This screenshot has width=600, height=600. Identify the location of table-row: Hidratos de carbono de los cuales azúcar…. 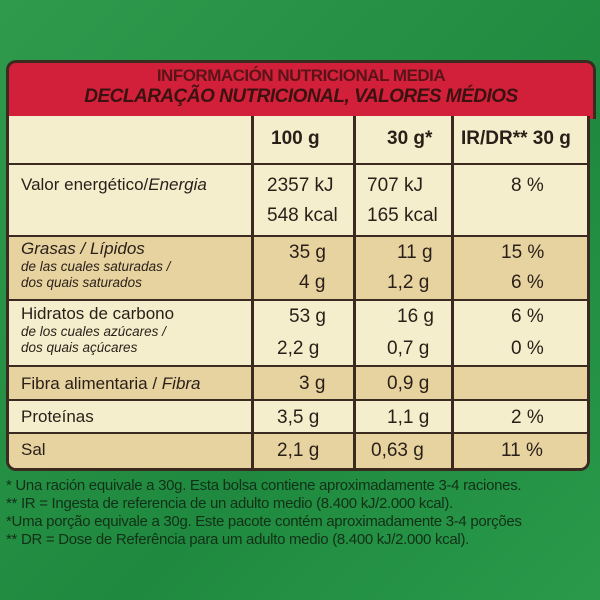
(298, 333).